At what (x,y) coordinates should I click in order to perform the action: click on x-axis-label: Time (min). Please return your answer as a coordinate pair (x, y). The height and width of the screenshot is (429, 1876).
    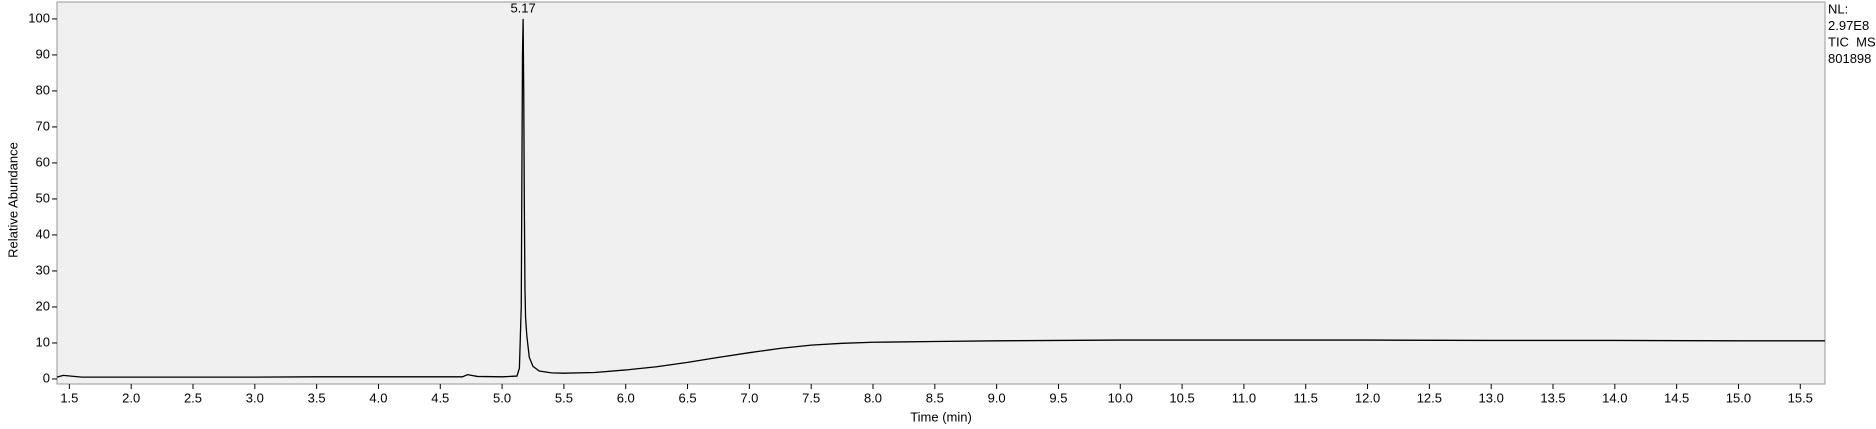
    Looking at the image, I should click on (941, 416).